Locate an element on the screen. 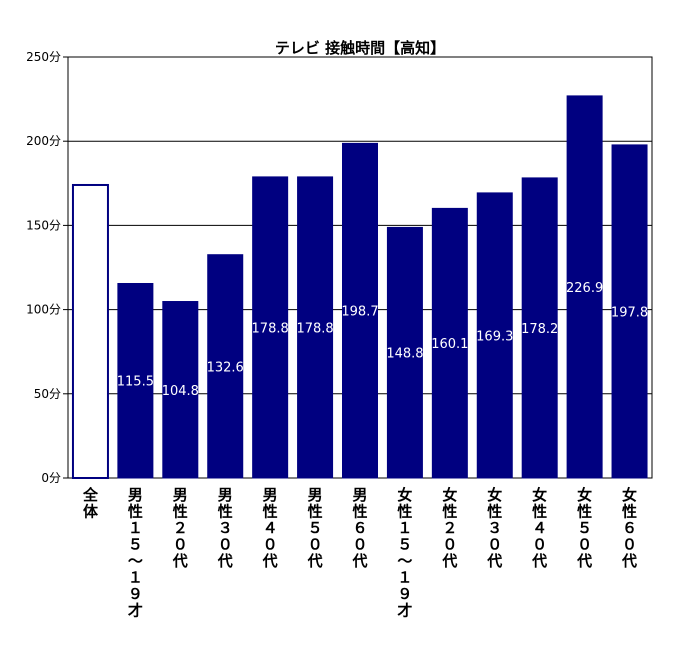  x-tick-label-char: 〜 is located at coordinates (404, 561).